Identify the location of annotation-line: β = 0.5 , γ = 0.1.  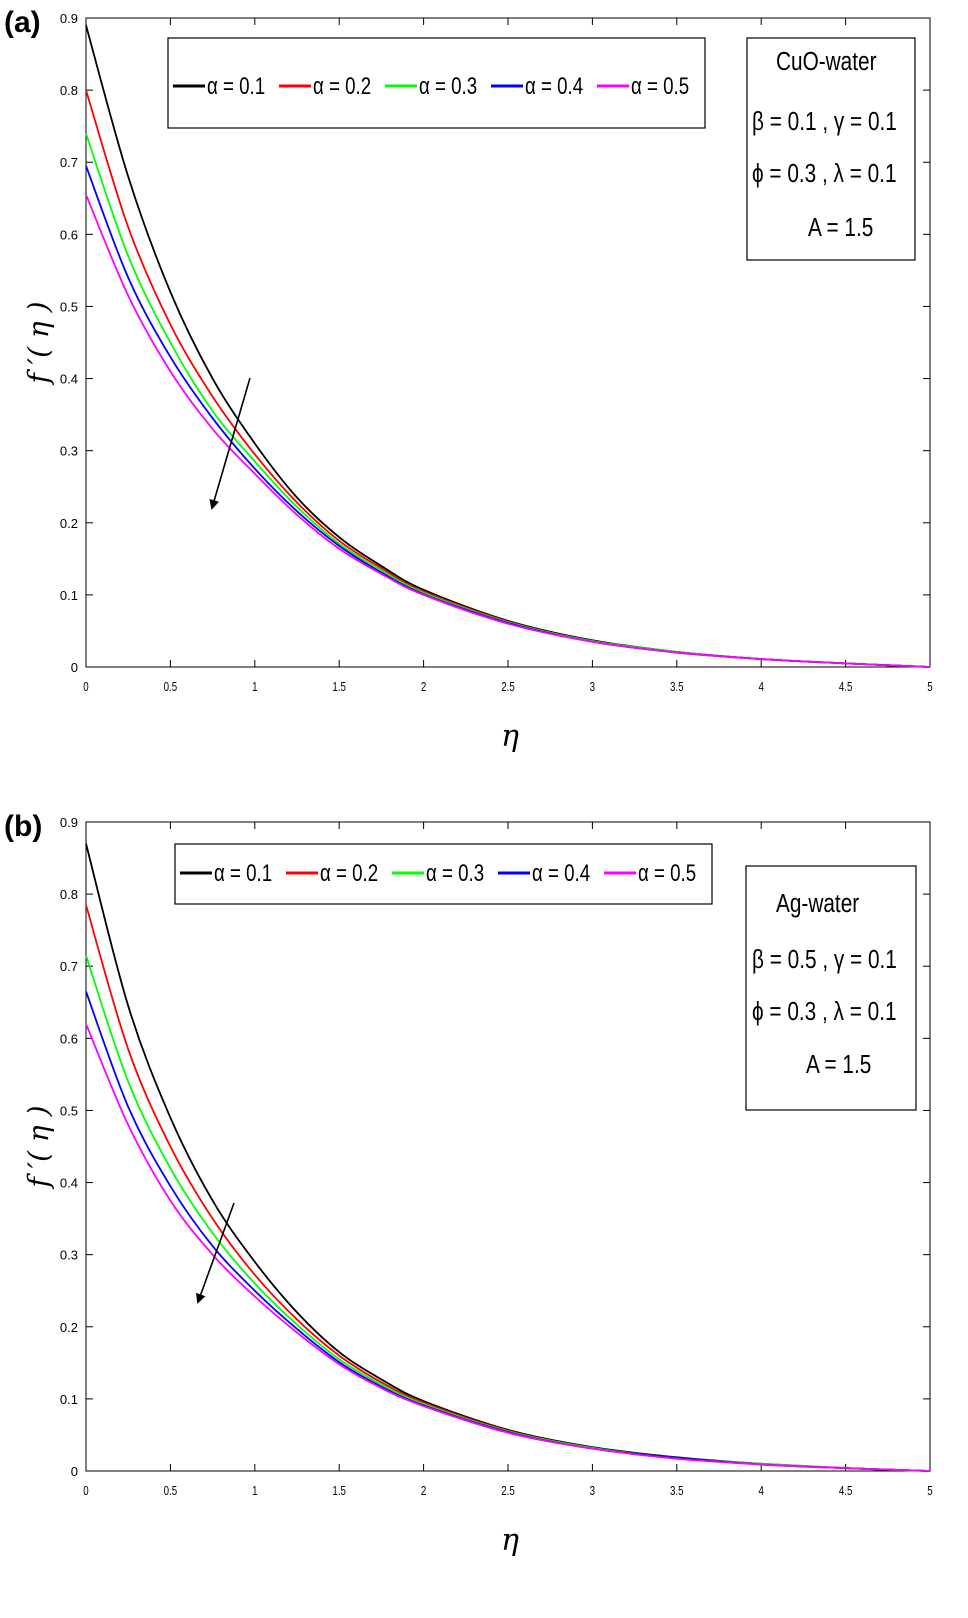
(824, 959).